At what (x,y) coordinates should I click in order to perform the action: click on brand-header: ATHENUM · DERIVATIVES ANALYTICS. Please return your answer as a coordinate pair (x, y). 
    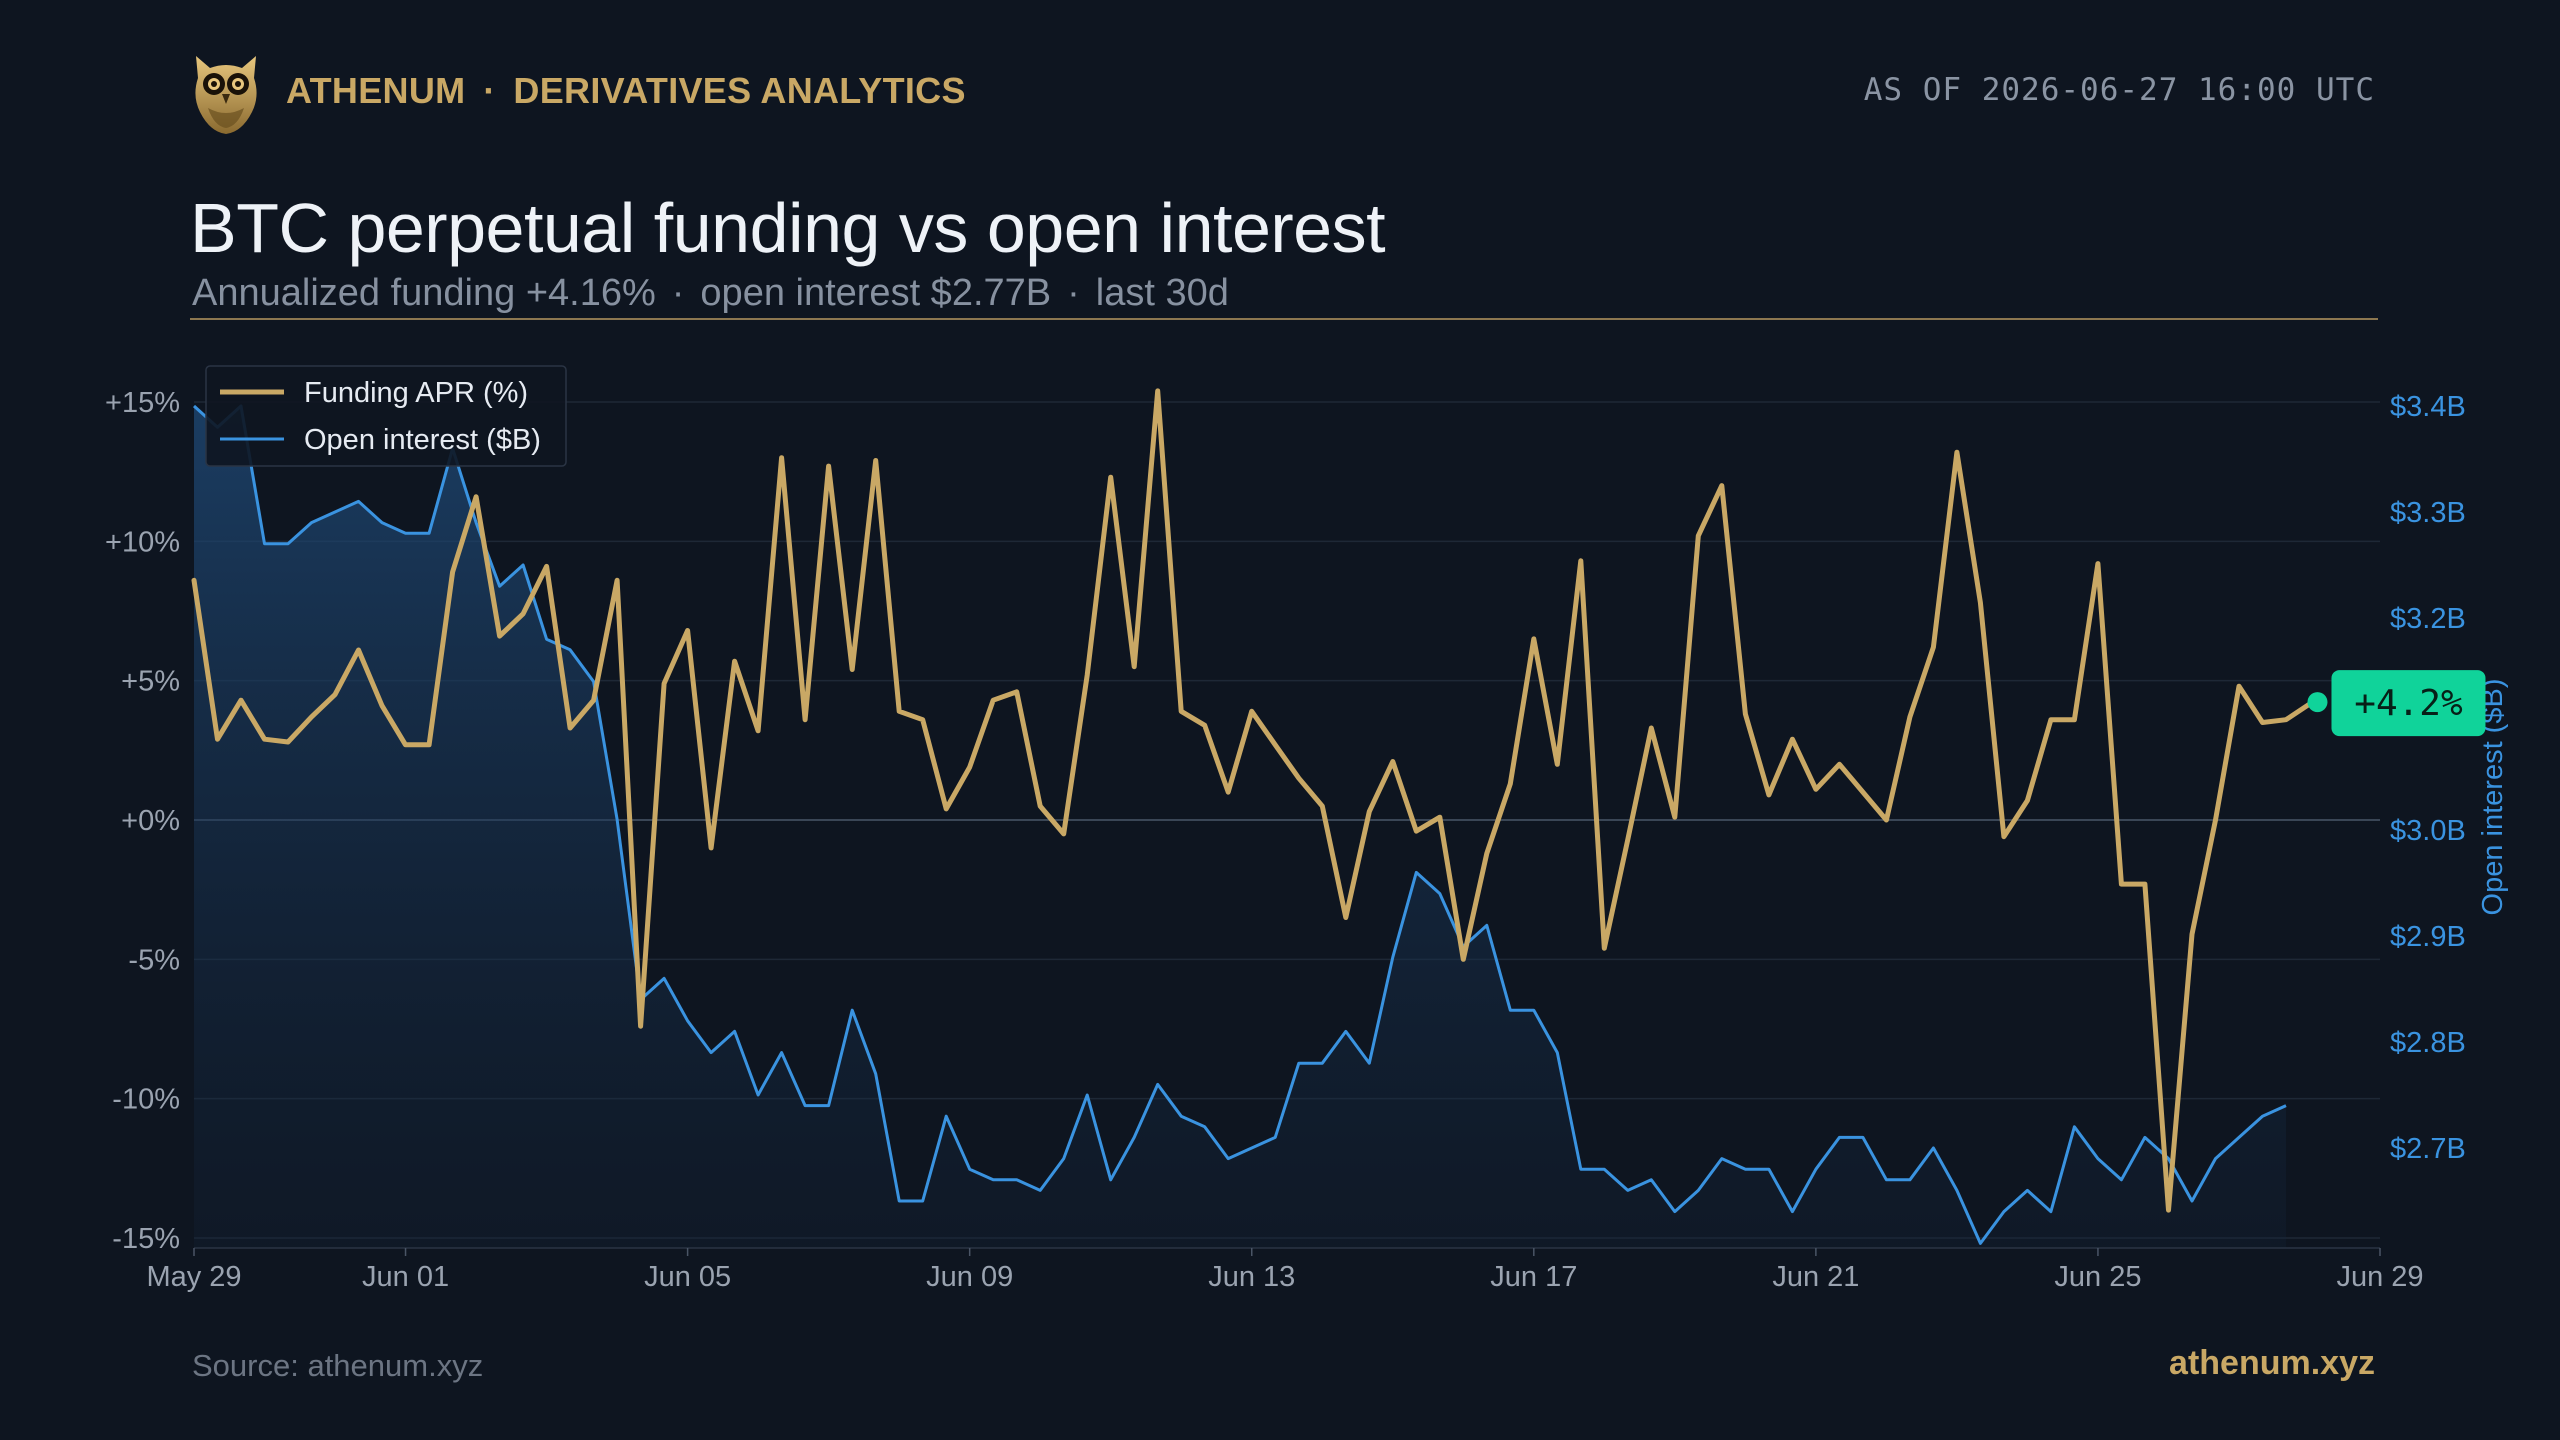
    Looking at the image, I should click on (578, 91).